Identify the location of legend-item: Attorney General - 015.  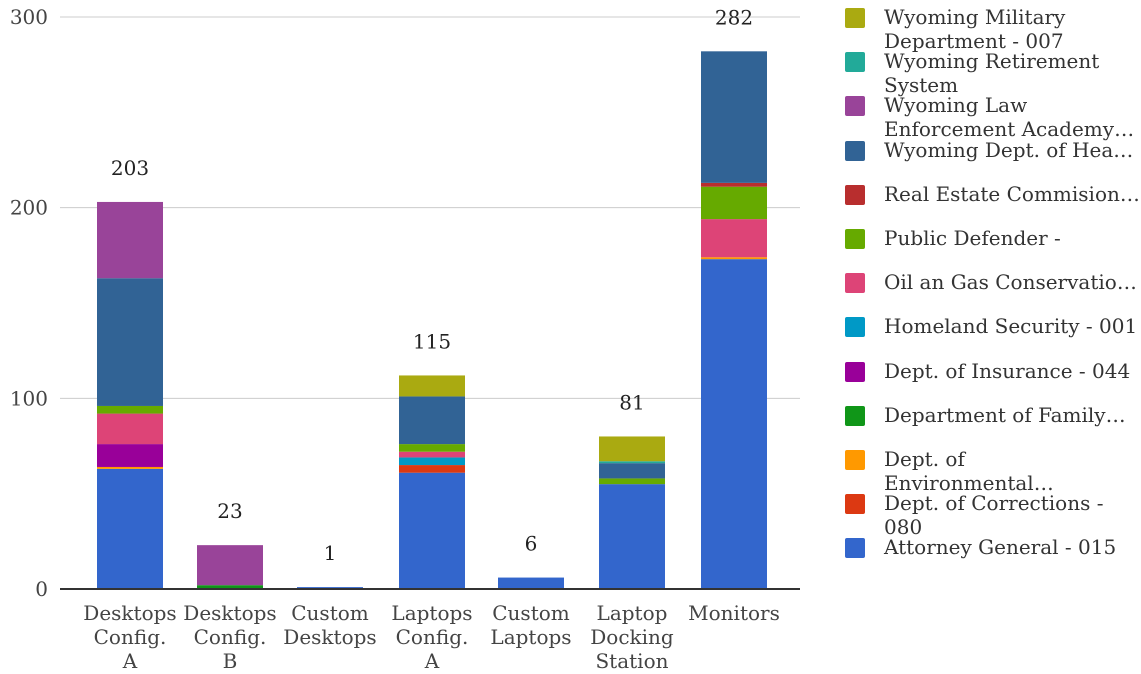
(990, 554).